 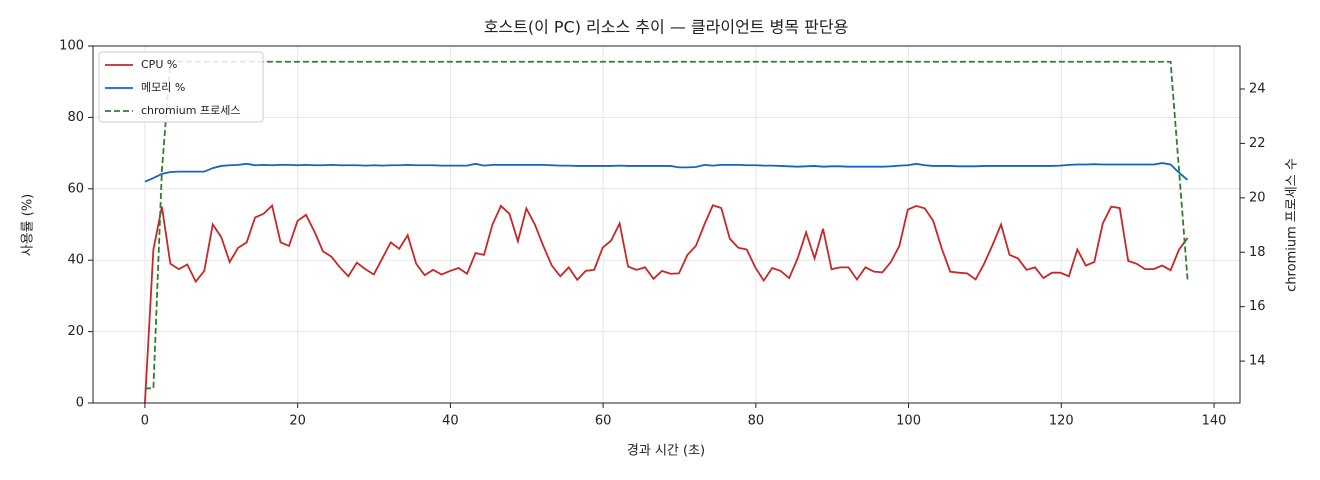 I want to click on y-axis-label: 사용률 (%), so click(x=28, y=225).